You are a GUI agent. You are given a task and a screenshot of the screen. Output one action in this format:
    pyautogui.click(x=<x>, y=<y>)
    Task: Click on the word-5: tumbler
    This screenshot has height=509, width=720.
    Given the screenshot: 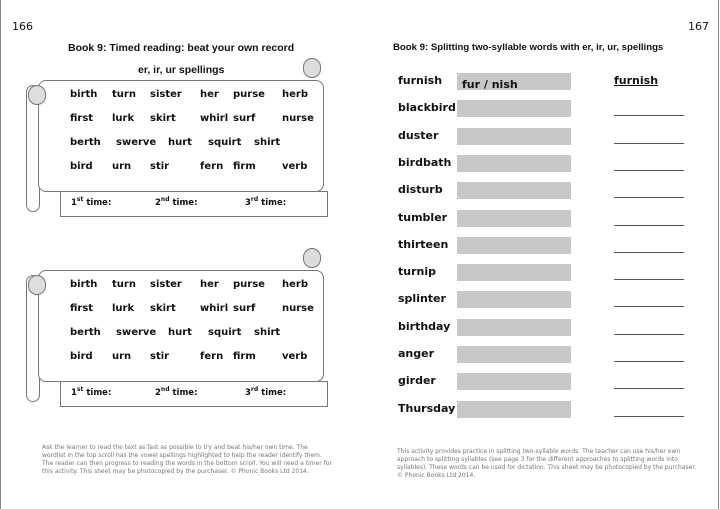 What is the action you would take?
    pyautogui.click(x=423, y=217)
    